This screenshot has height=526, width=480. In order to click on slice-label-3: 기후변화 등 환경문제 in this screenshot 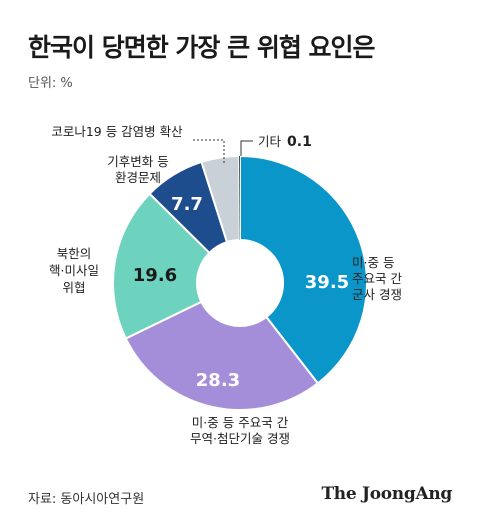, I will do `click(137, 169)`.